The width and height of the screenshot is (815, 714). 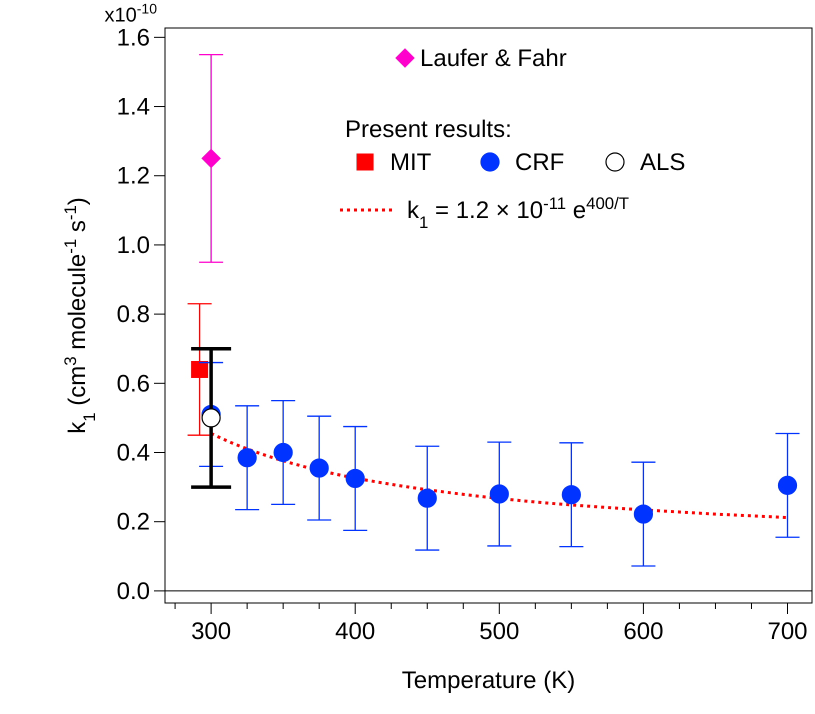 What do you see at coordinates (411, 162) in the screenshot?
I see `legend-label: MIT` at bounding box center [411, 162].